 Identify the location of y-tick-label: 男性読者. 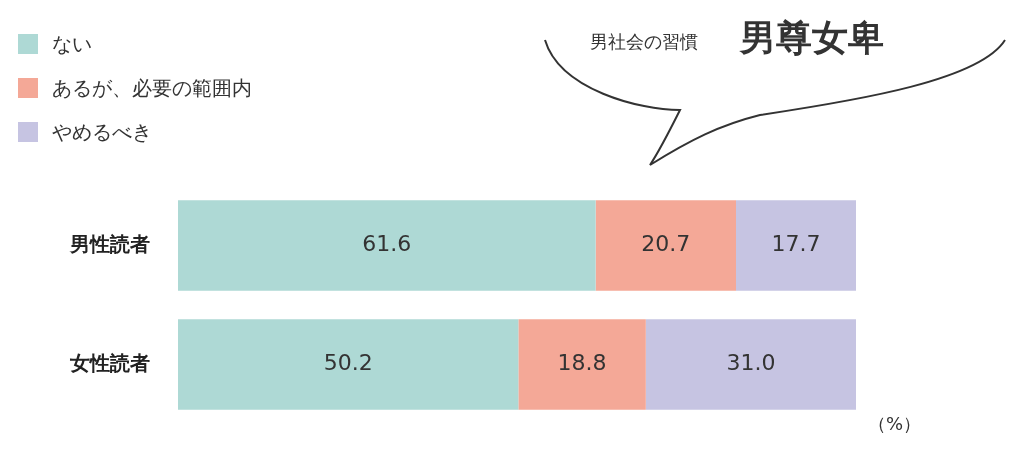
(109, 243).